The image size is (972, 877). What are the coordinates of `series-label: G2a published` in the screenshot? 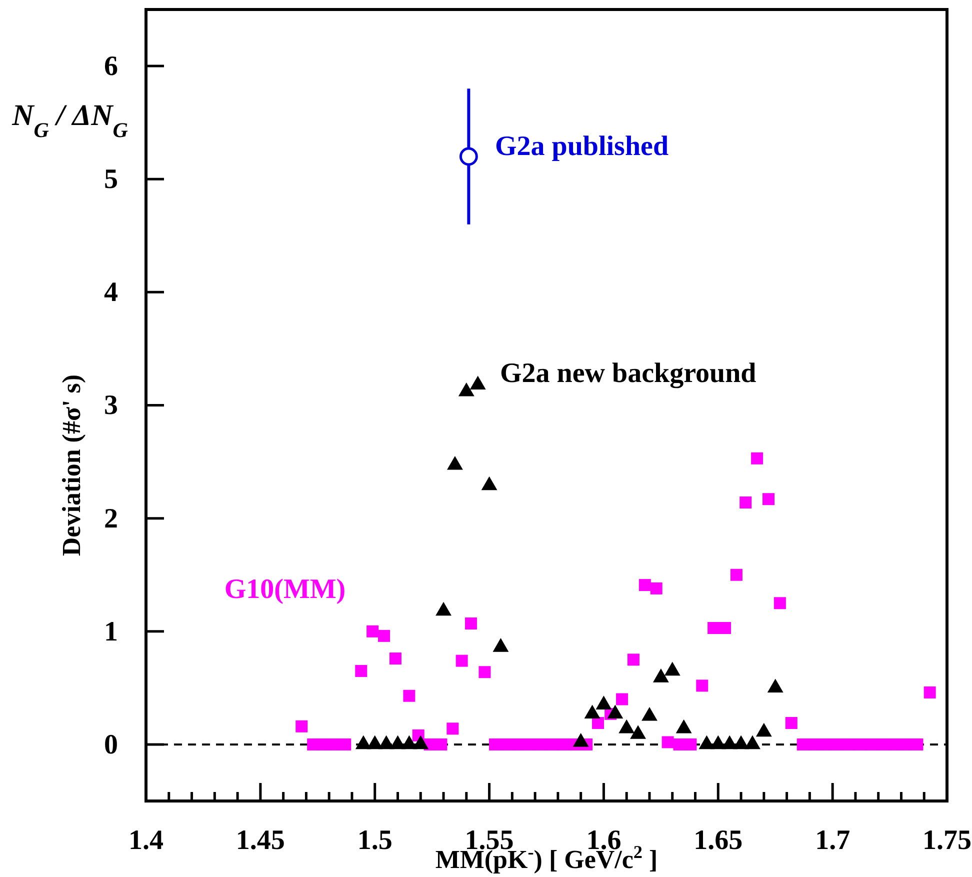 It's located at (582, 146).